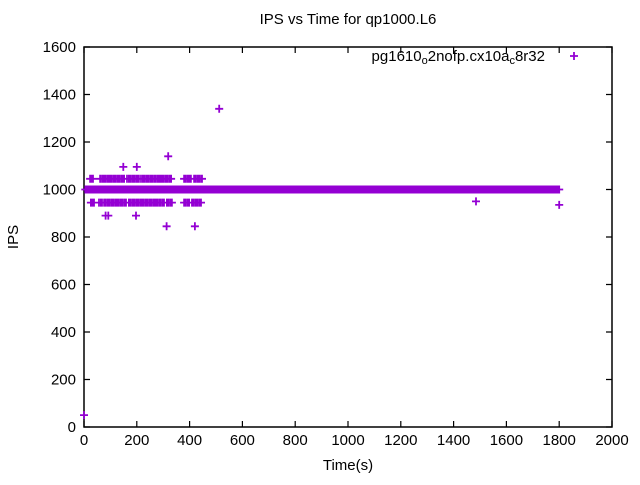 Image resolution: width=640 pixels, height=485 pixels. Describe the element at coordinates (453, 440) in the screenshot. I see `x-tick-label: 1400` at that location.